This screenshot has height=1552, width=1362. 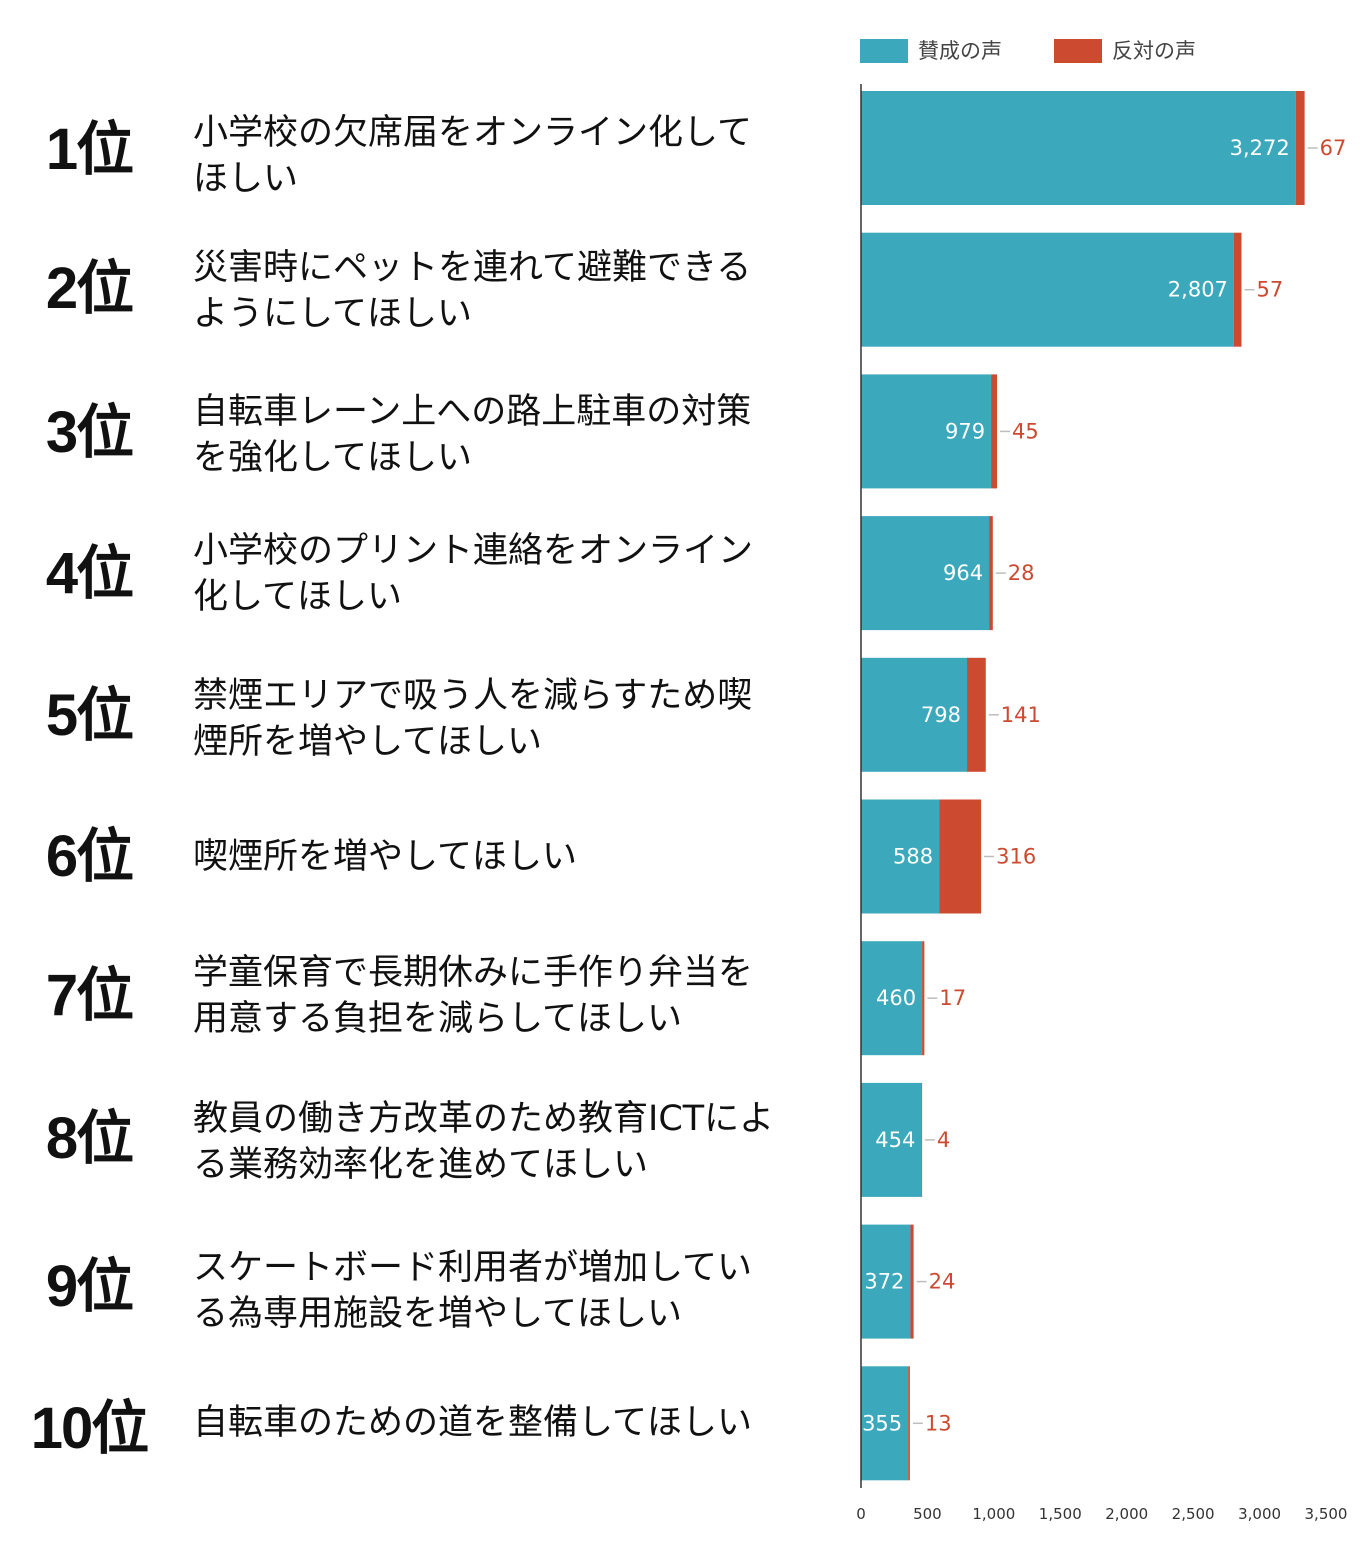 I want to click on legend-label: 反対の声, so click(x=1154, y=51).